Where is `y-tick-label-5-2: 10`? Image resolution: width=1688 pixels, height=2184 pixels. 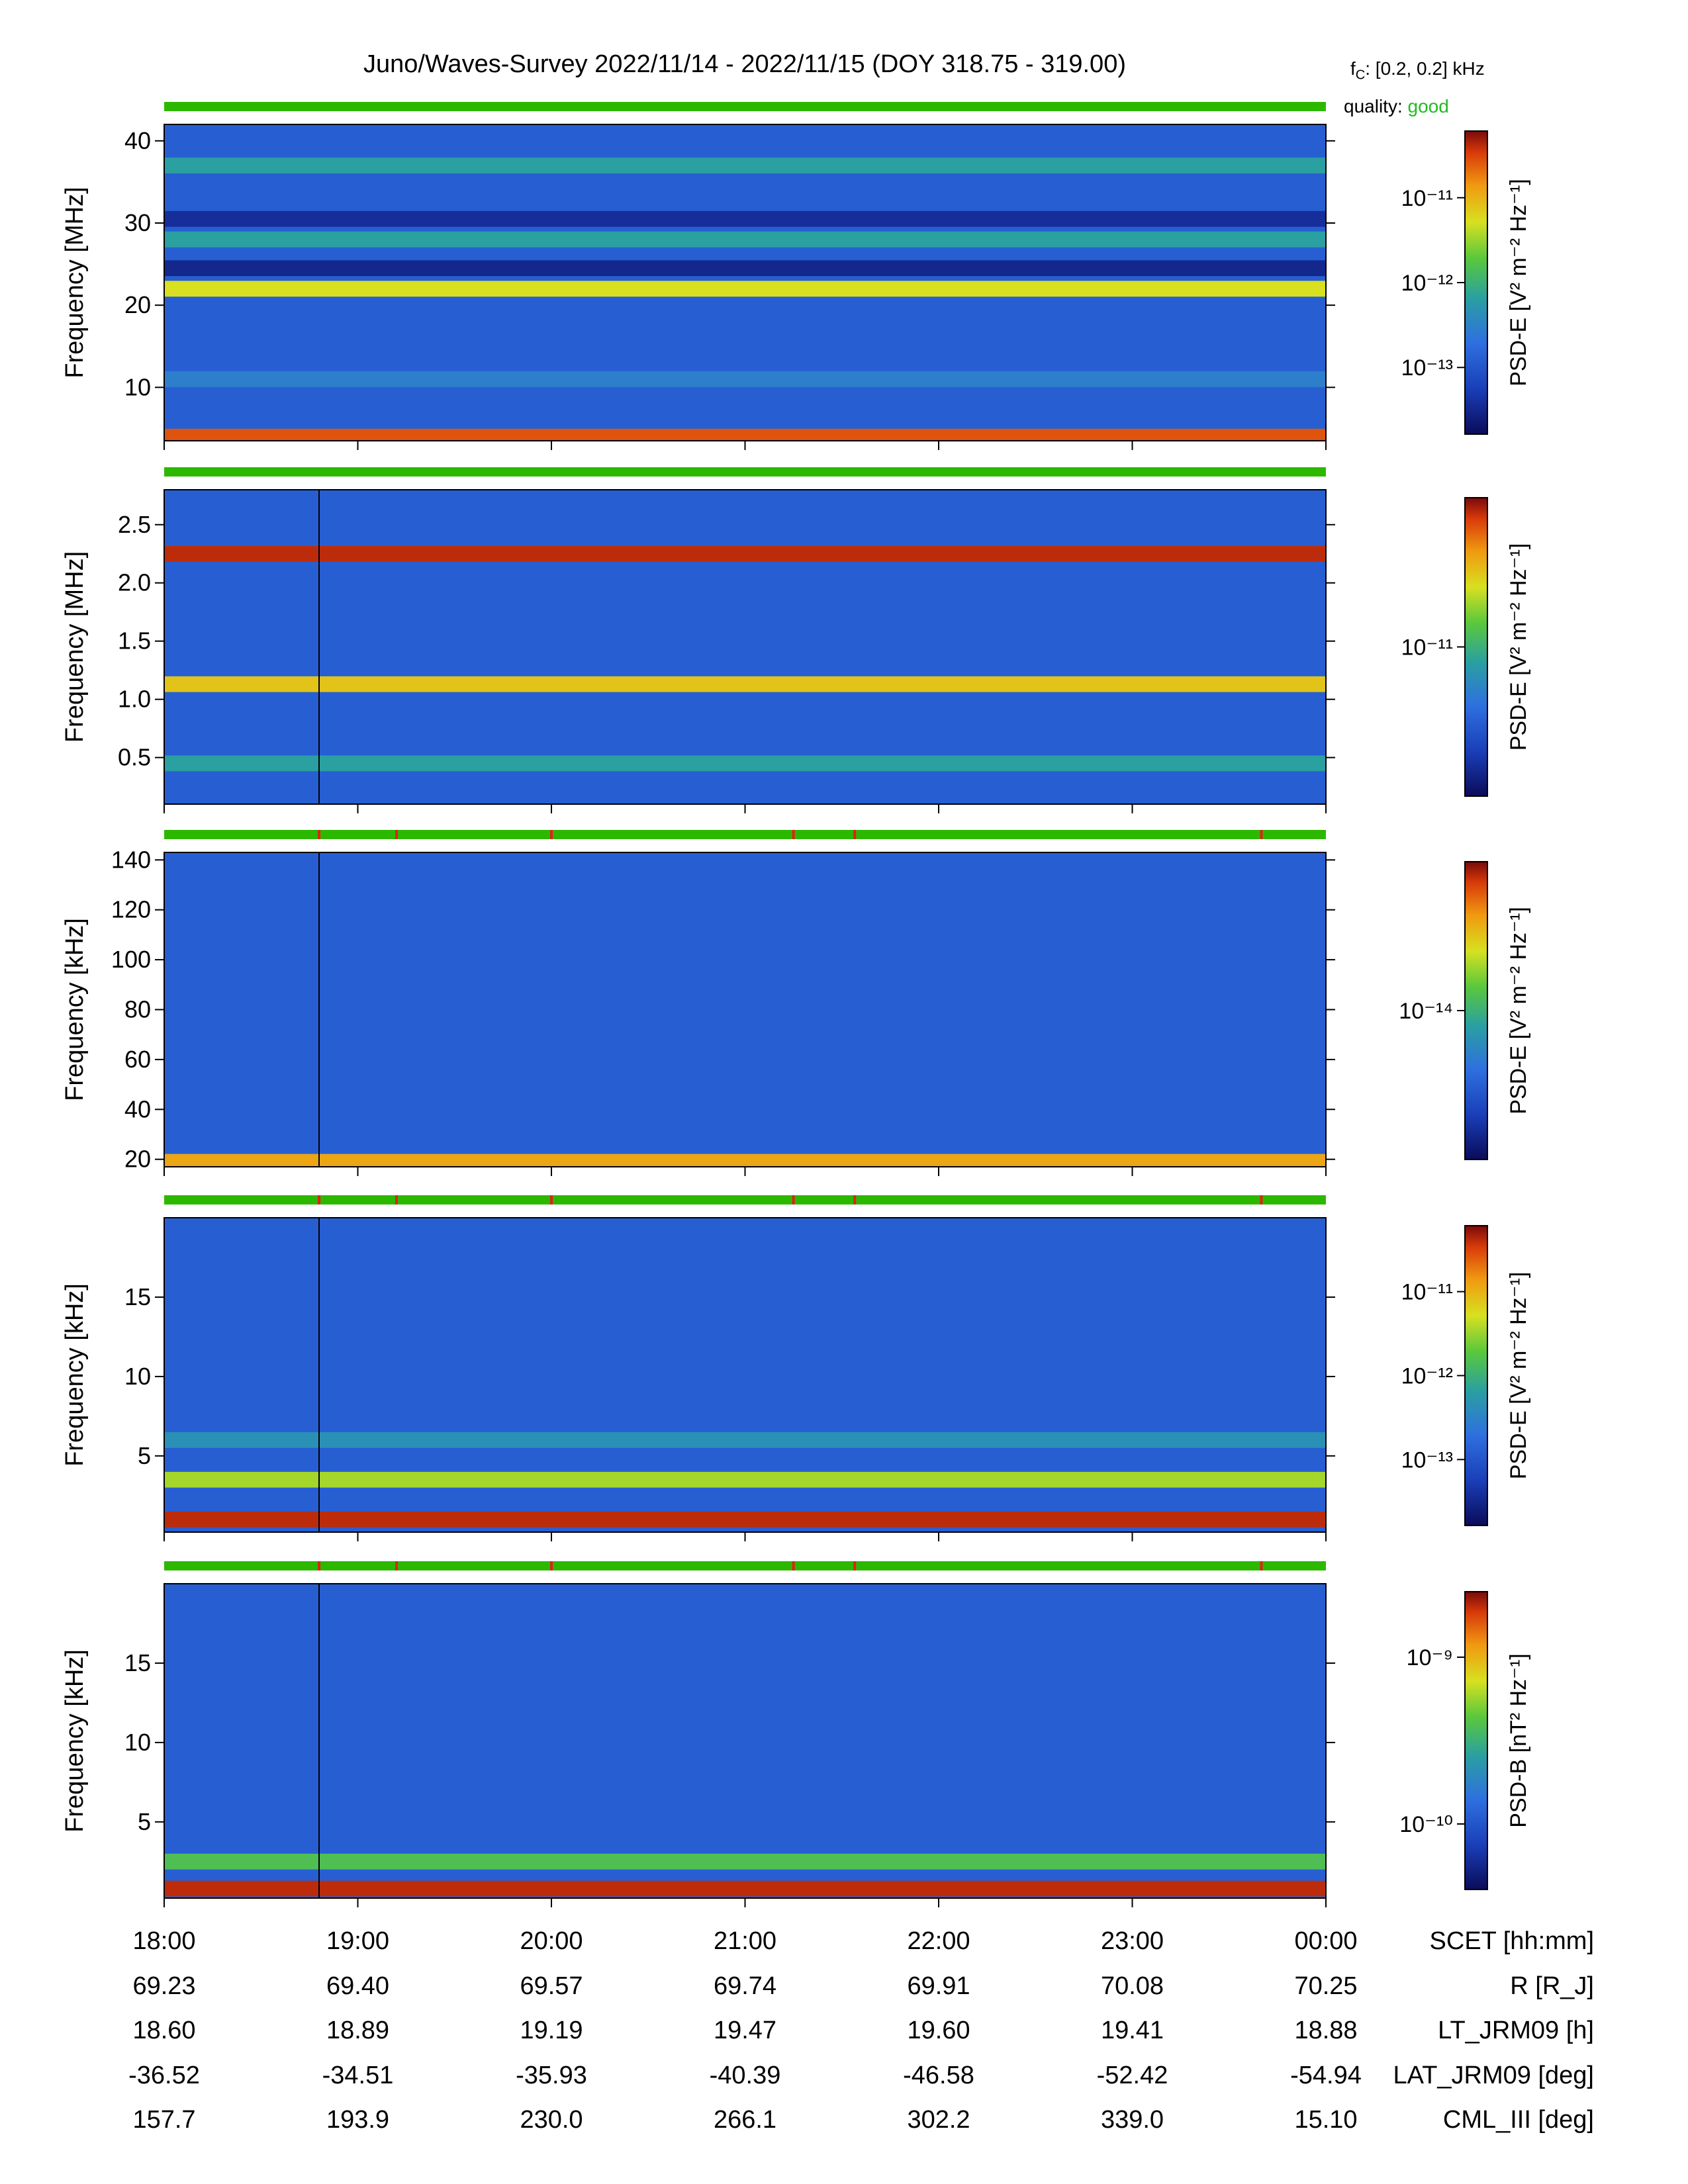 y-tick-label-5-2: 10 is located at coordinates (137, 1743).